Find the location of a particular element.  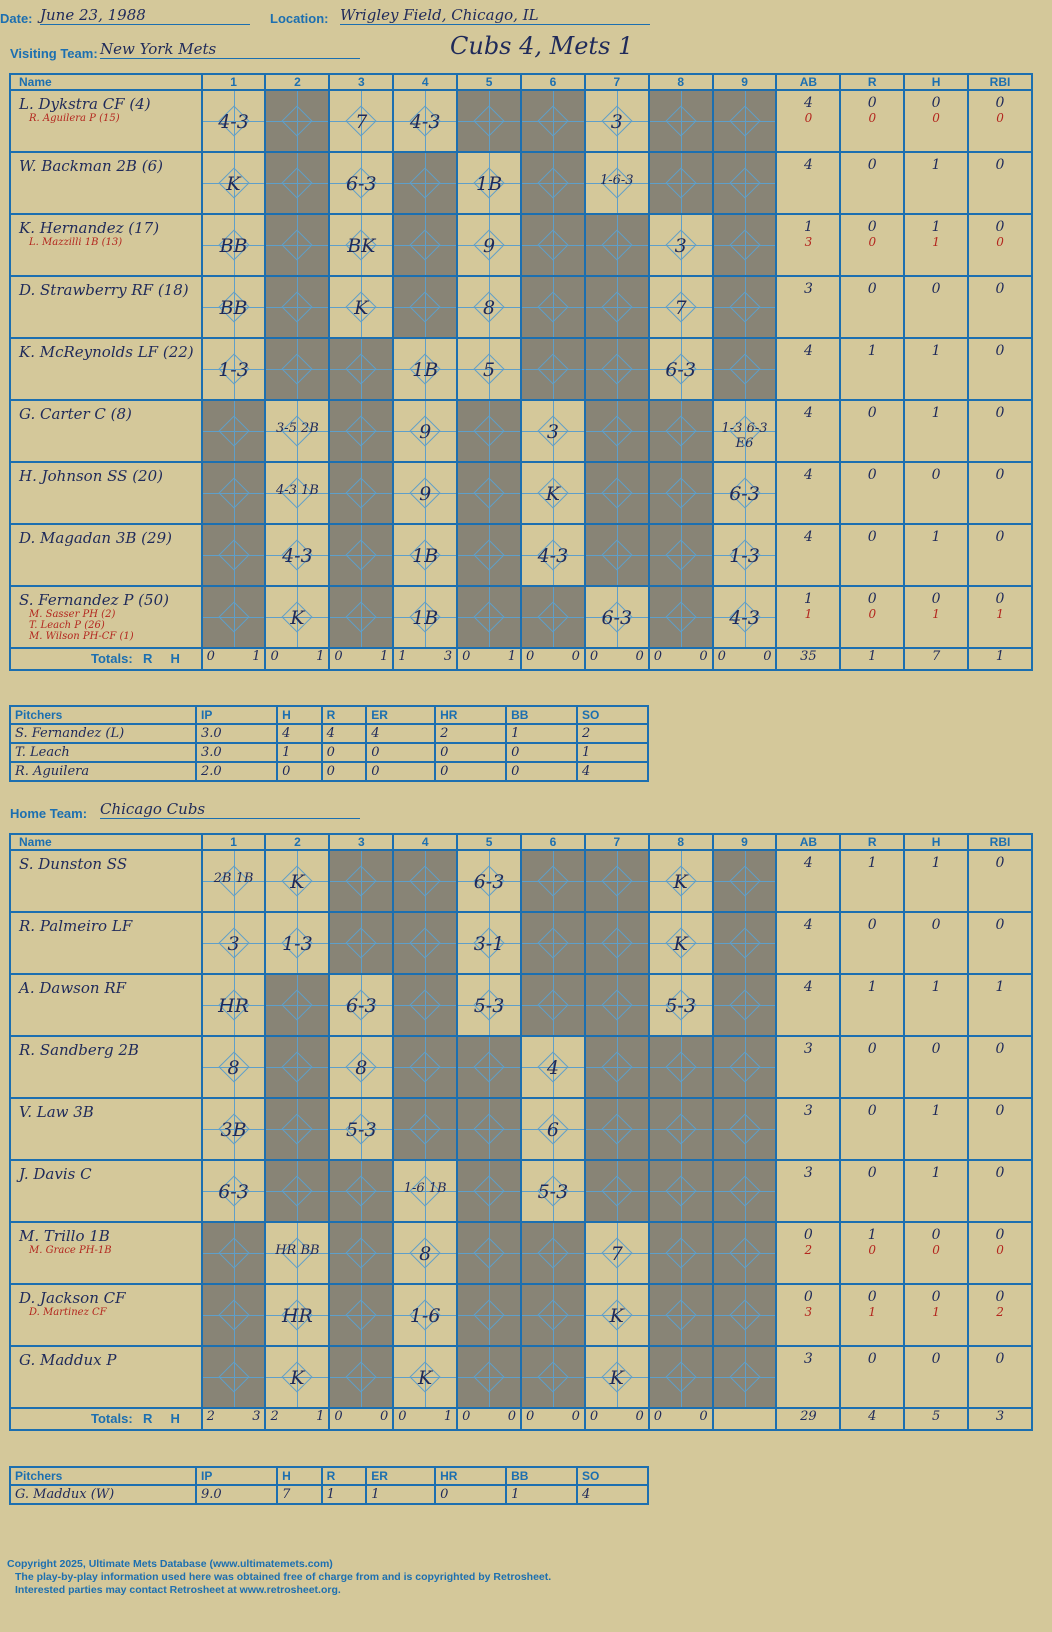

home-pitch-col-ip: IP is located at coordinates (236, 1476).